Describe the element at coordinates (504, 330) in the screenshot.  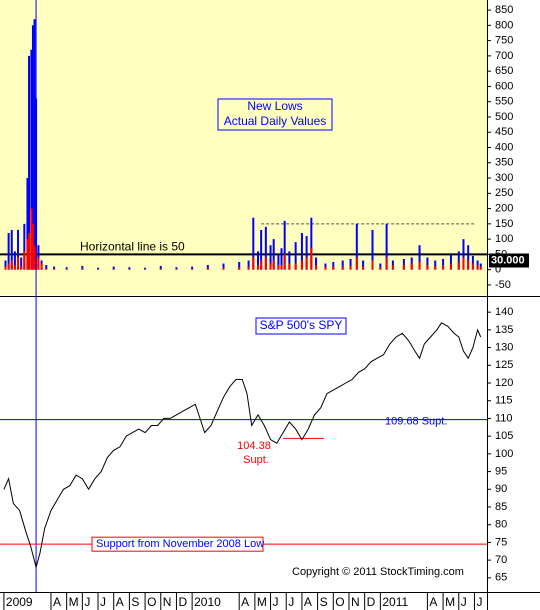
I see `y-tick-label: 135` at that location.